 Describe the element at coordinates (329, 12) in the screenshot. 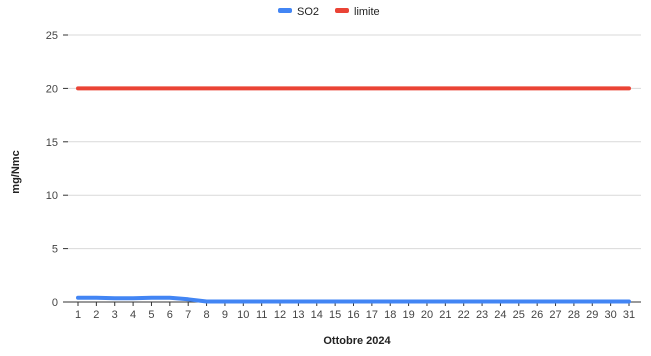

I see `legend: SO2 limite` at that location.